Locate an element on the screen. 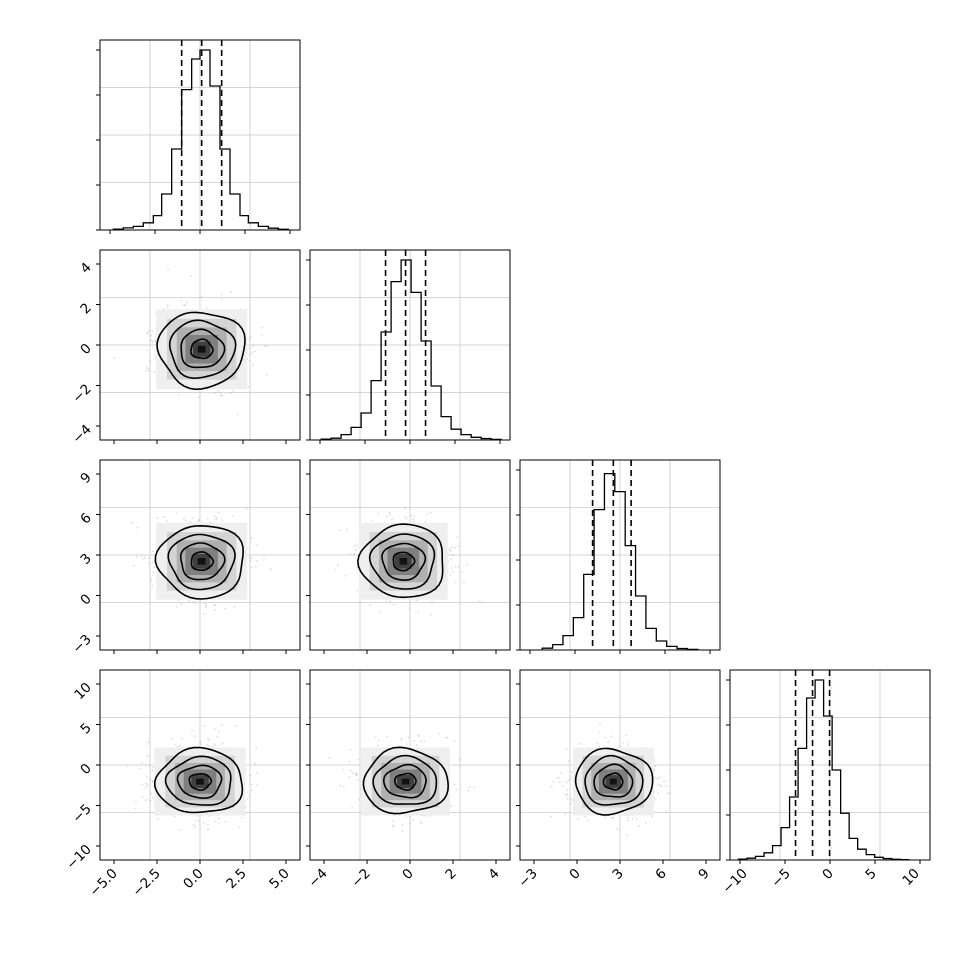 The width and height of the screenshot is (970, 970). hist-4-step-line is located at coordinates (823, 770).